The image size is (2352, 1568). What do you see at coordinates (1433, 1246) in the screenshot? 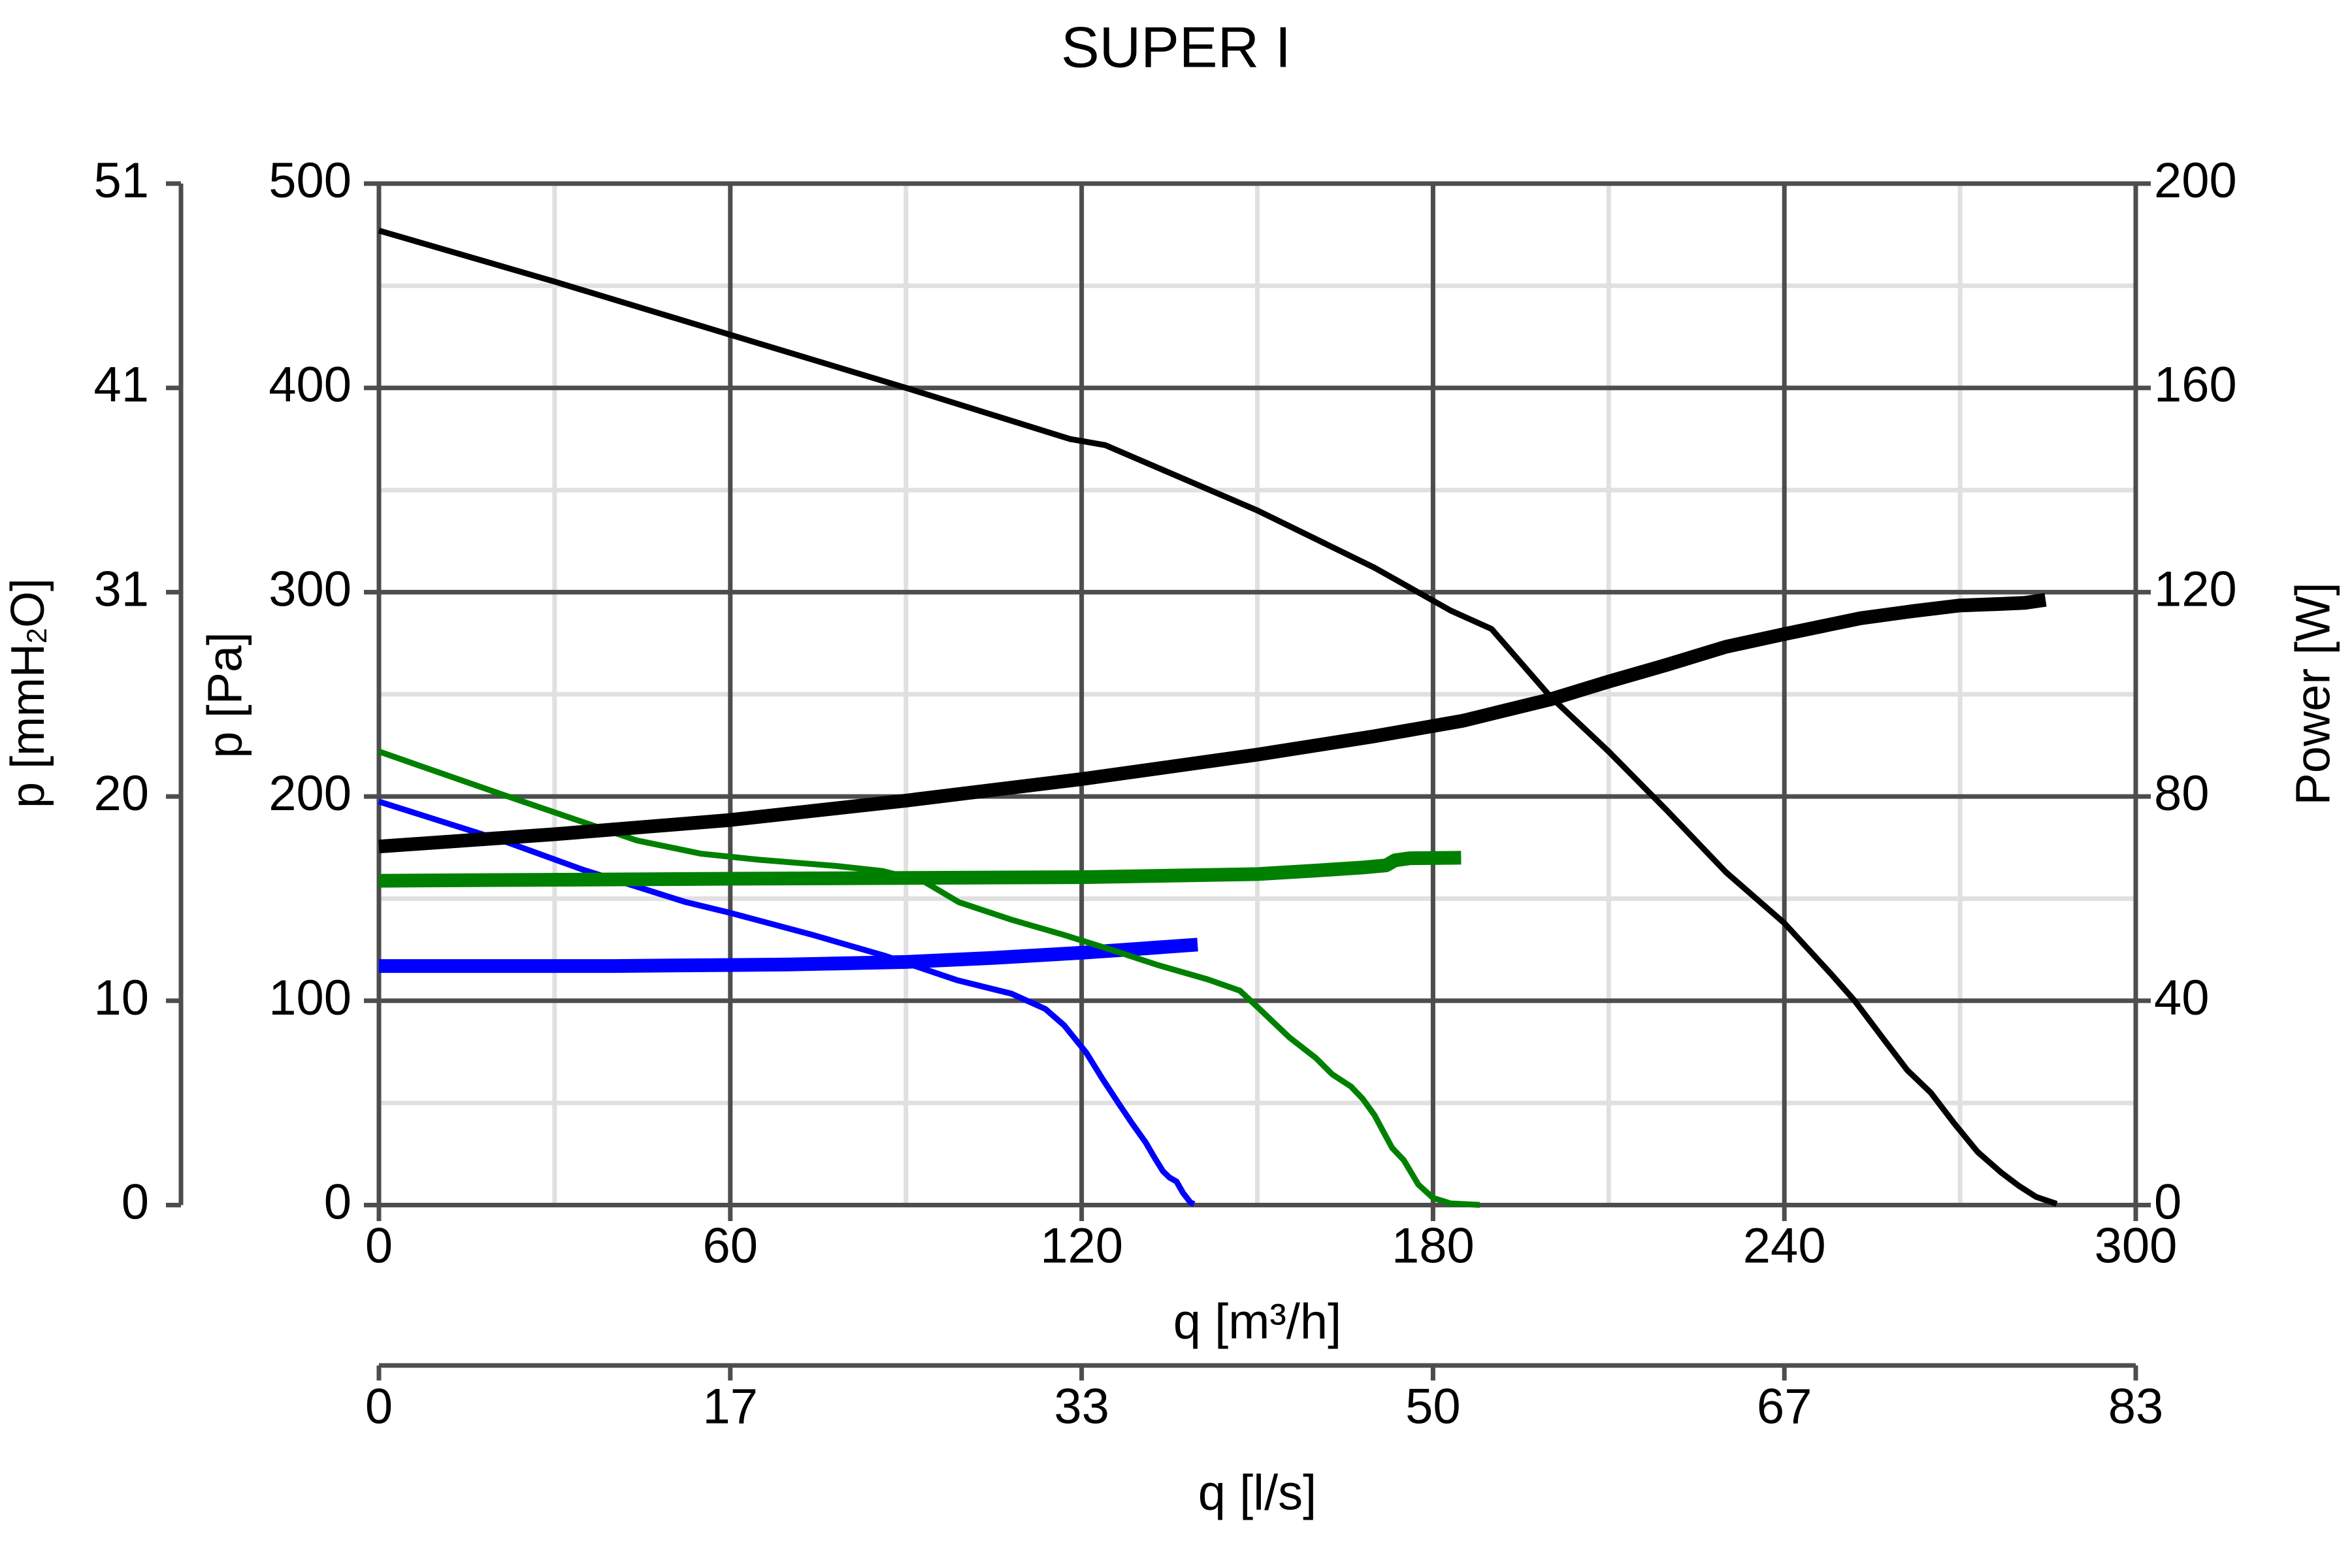
I see `svg-text: 180` at bounding box center [1433, 1246].